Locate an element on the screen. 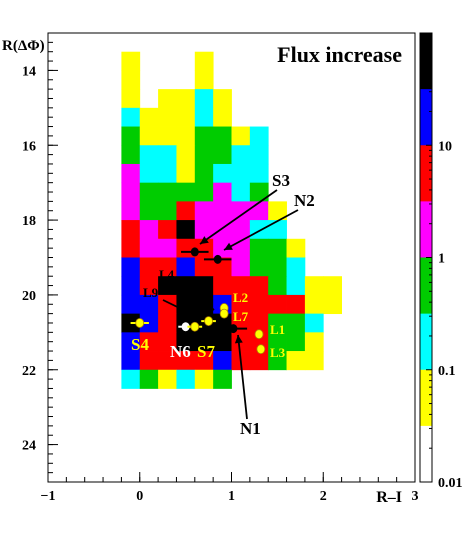 This screenshot has height=545, width=463. colorbar-tick-label: 1 is located at coordinates (441, 259).